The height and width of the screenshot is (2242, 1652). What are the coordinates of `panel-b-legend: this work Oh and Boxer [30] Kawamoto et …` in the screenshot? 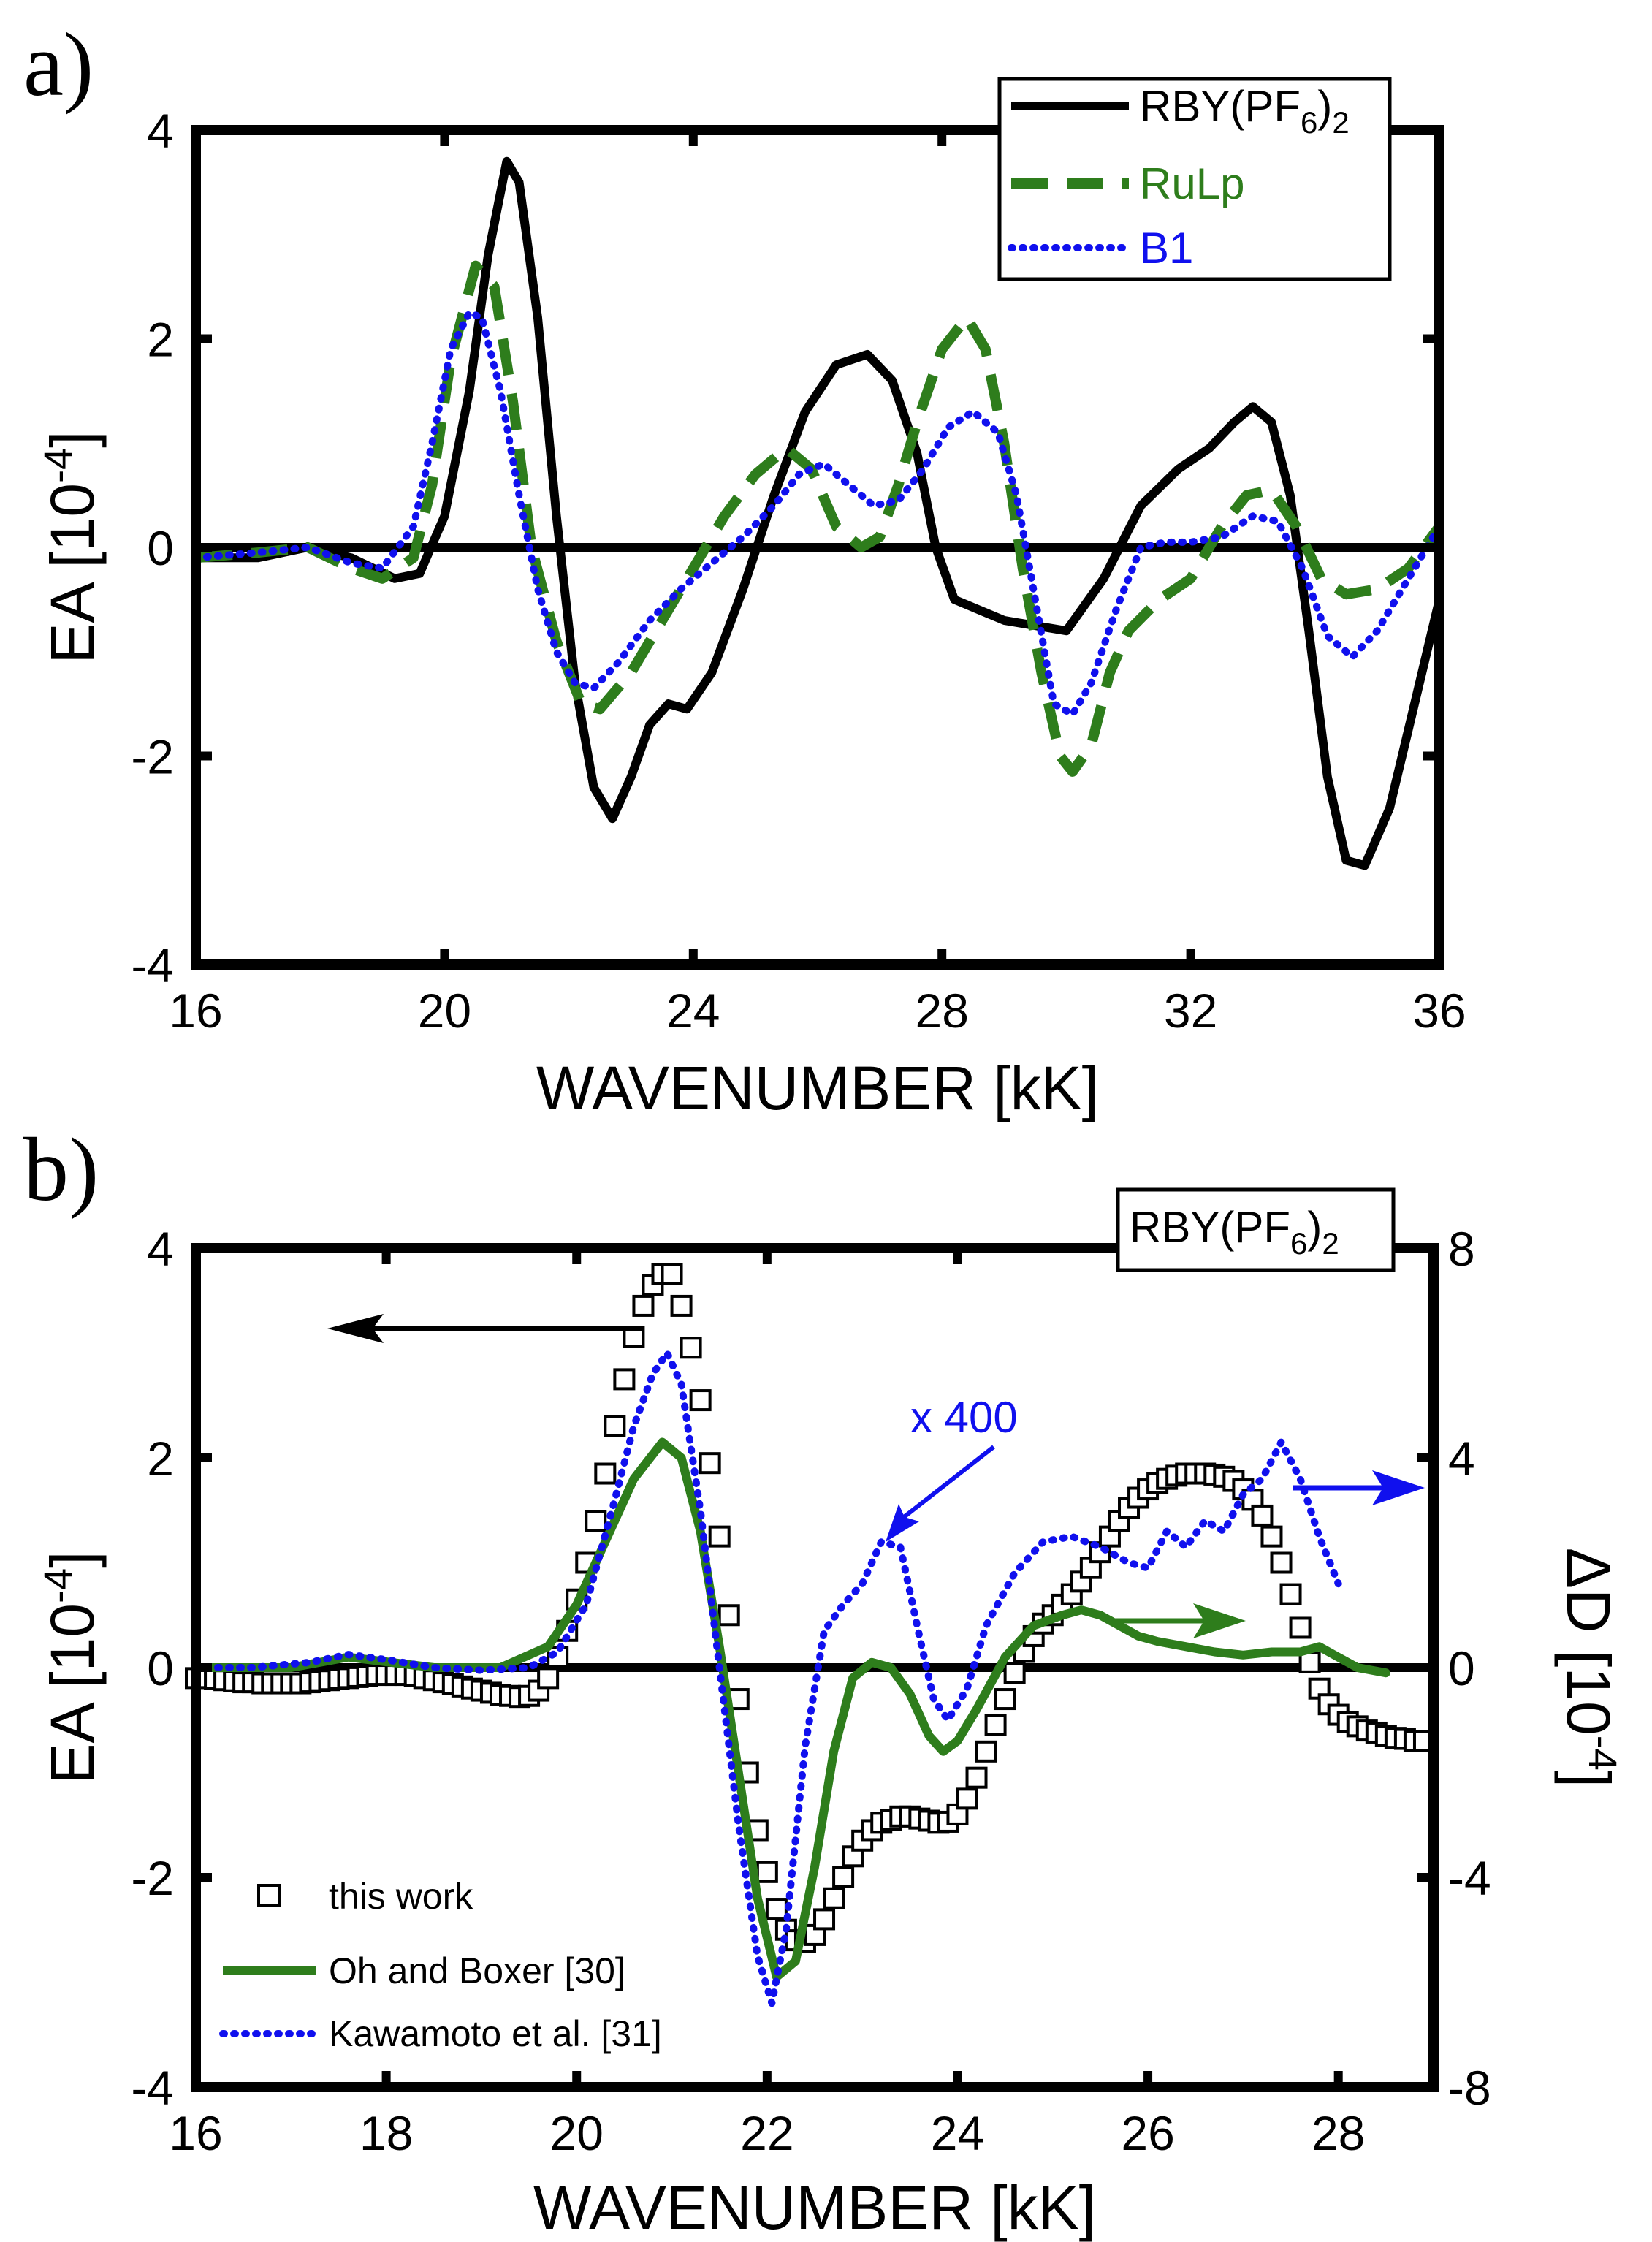 It's located at (440, 1965).